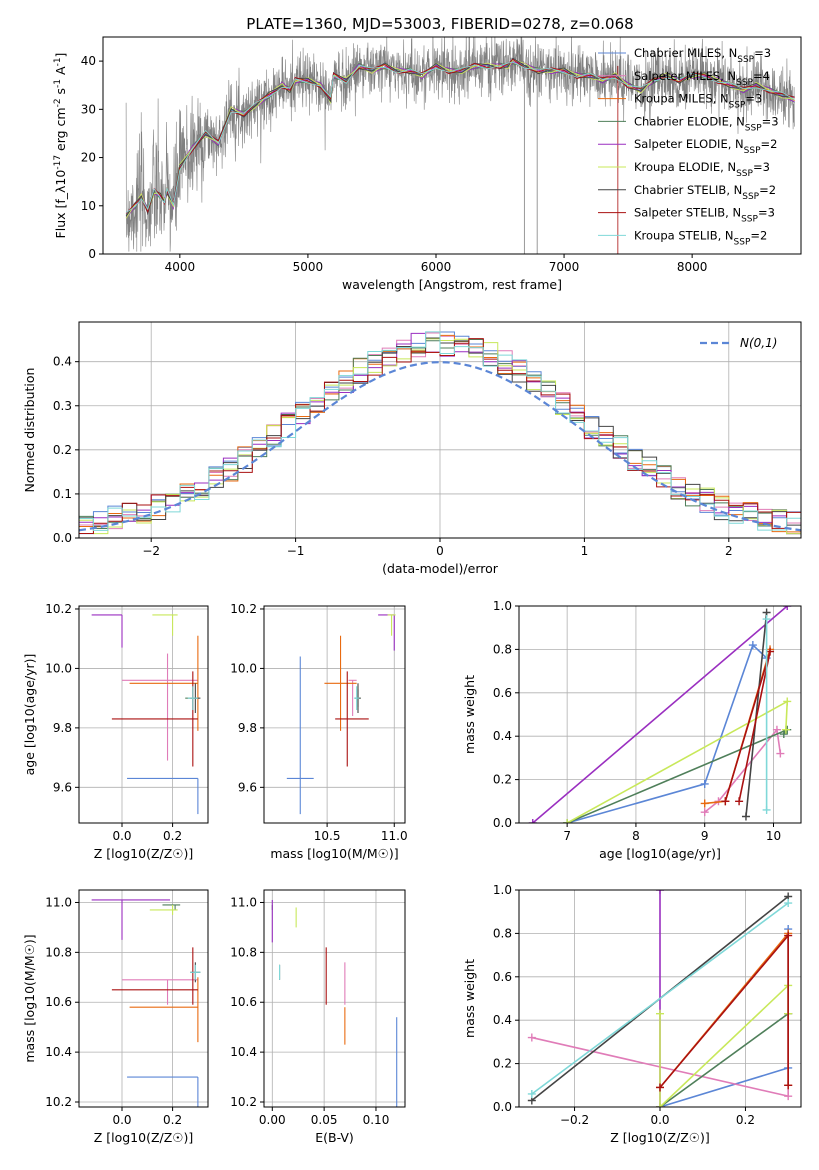  What do you see at coordinates (88, 158) in the screenshot?
I see `y-tick-label: 20` at bounding box center [88, 158].